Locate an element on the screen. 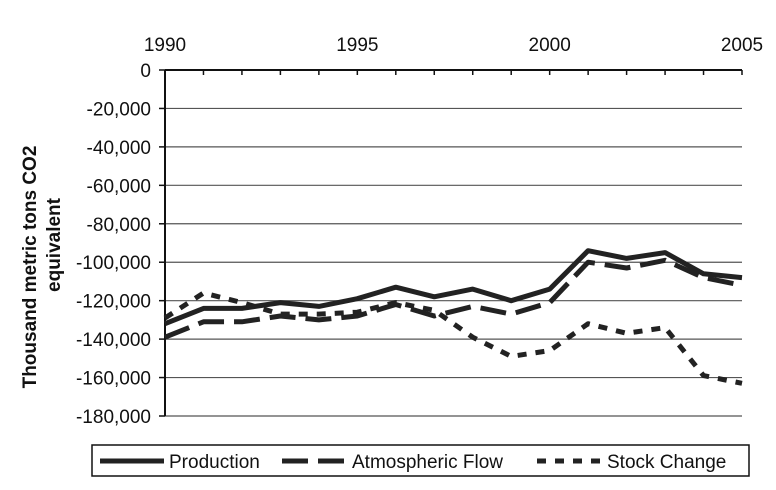 The image size is (776, 490). legend-label-stock-change: Stock Change is located at coordinates (666, 462).